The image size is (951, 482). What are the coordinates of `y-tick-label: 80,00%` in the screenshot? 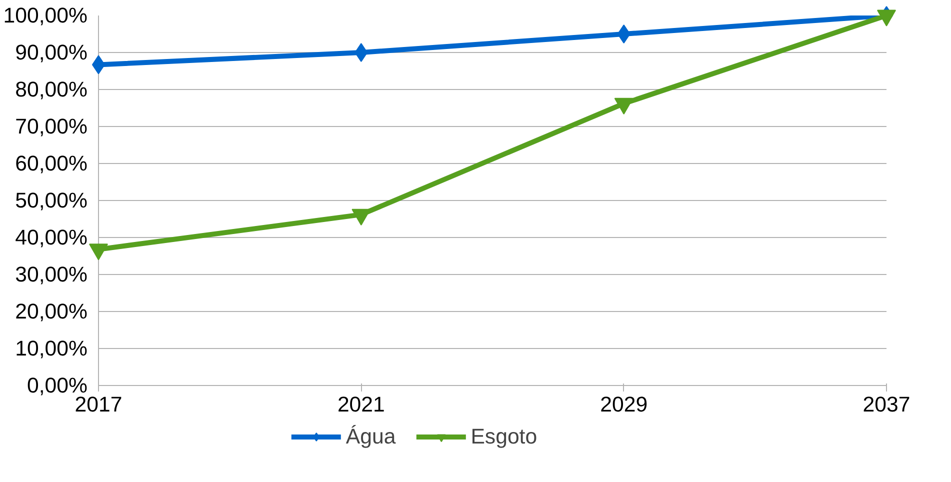 It's located at (51, 90).